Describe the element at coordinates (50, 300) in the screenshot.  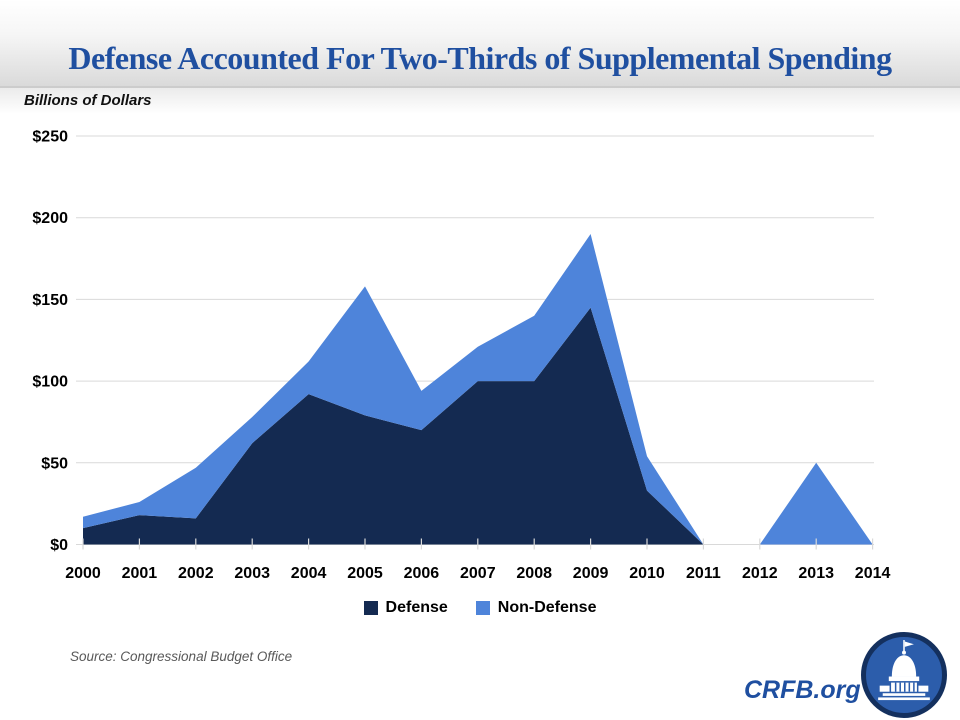
I see `y-axis-label: $150` at that location.